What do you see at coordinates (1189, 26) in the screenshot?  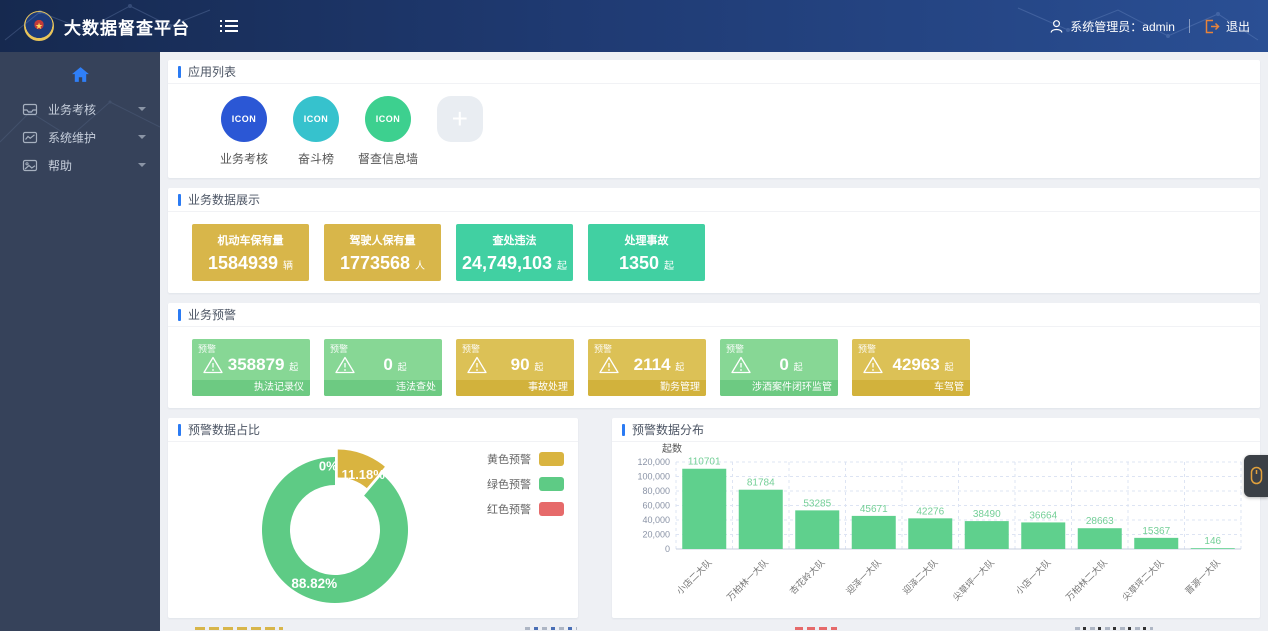 I see `divider` at bounding box center [1189, 26].